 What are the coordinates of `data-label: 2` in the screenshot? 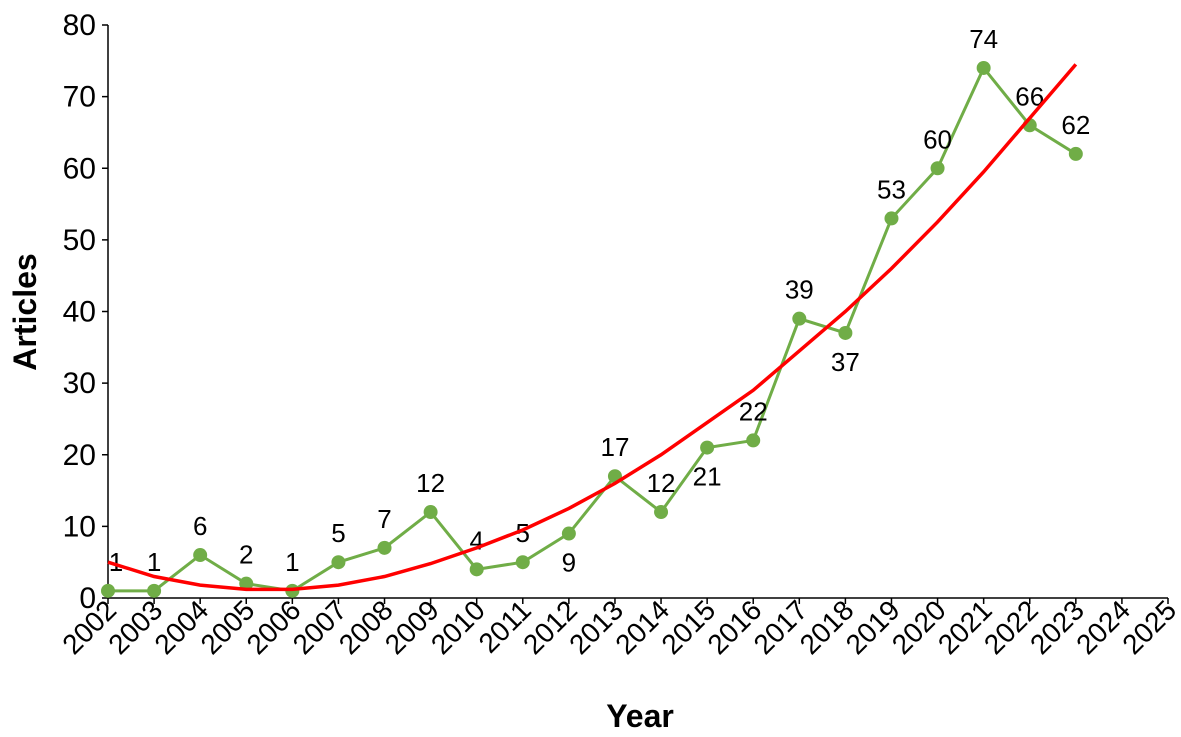 It's located at (246, 555).